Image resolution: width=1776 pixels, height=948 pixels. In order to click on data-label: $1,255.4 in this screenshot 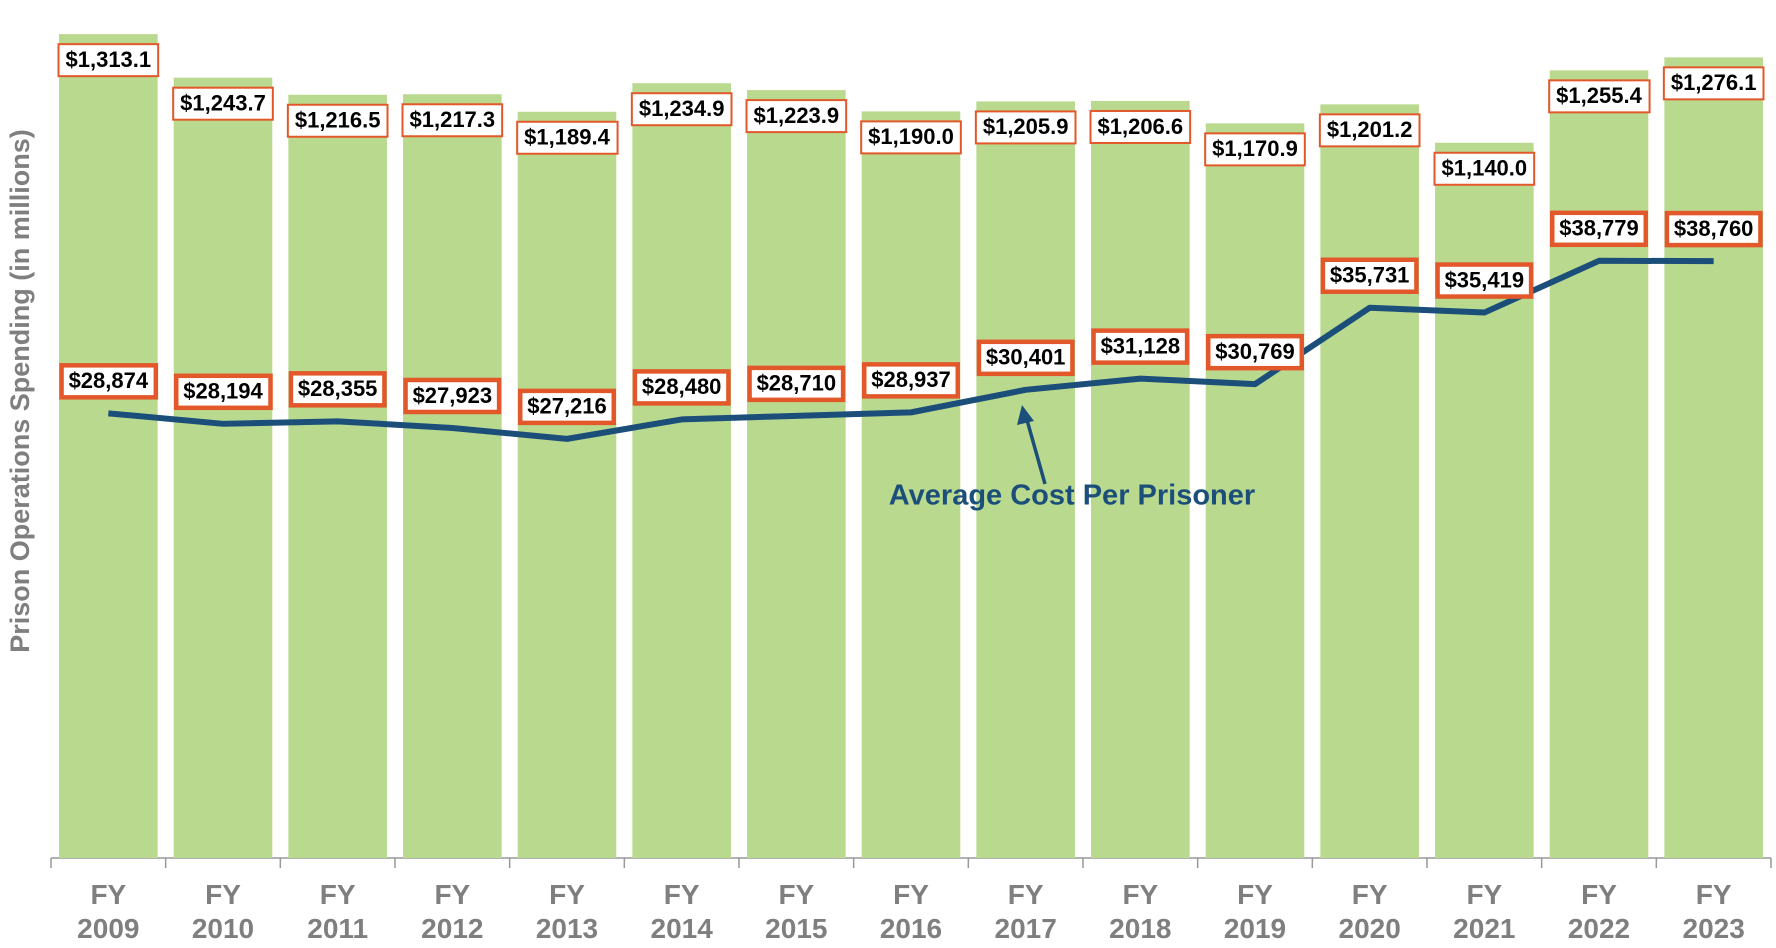, I will do `click(1599, 96)`.